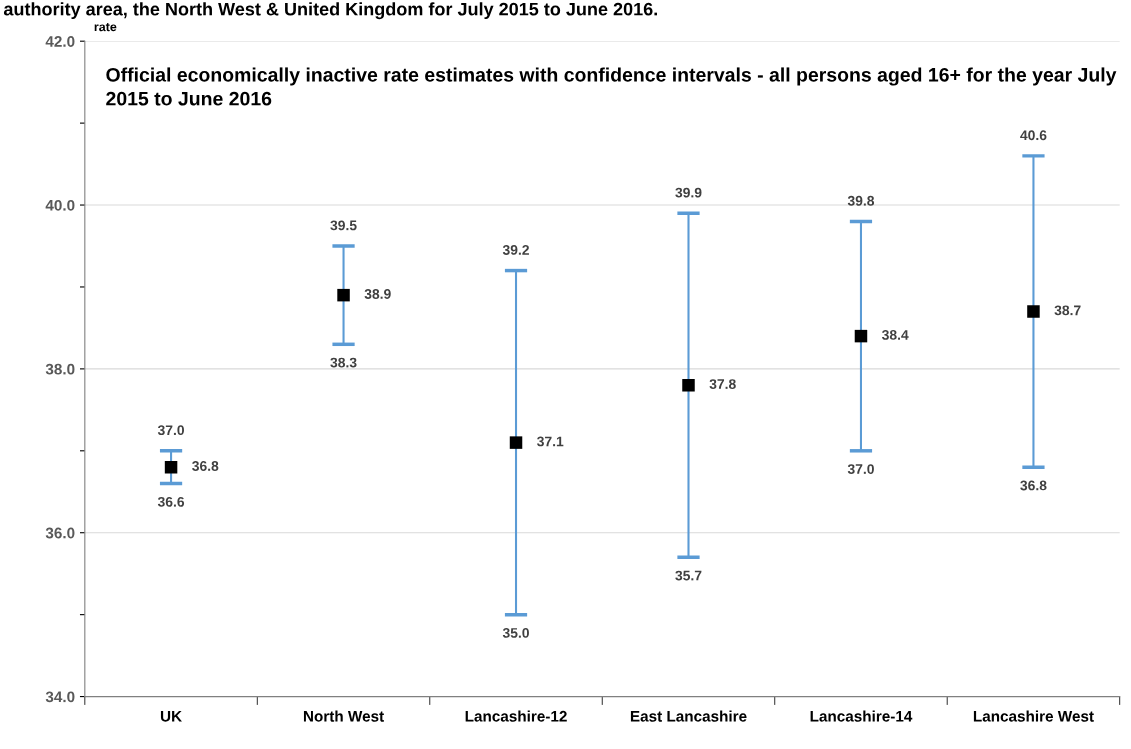 The image size is (1131, 749). I want to click on annotation: 40.6, so click(1033, 135).